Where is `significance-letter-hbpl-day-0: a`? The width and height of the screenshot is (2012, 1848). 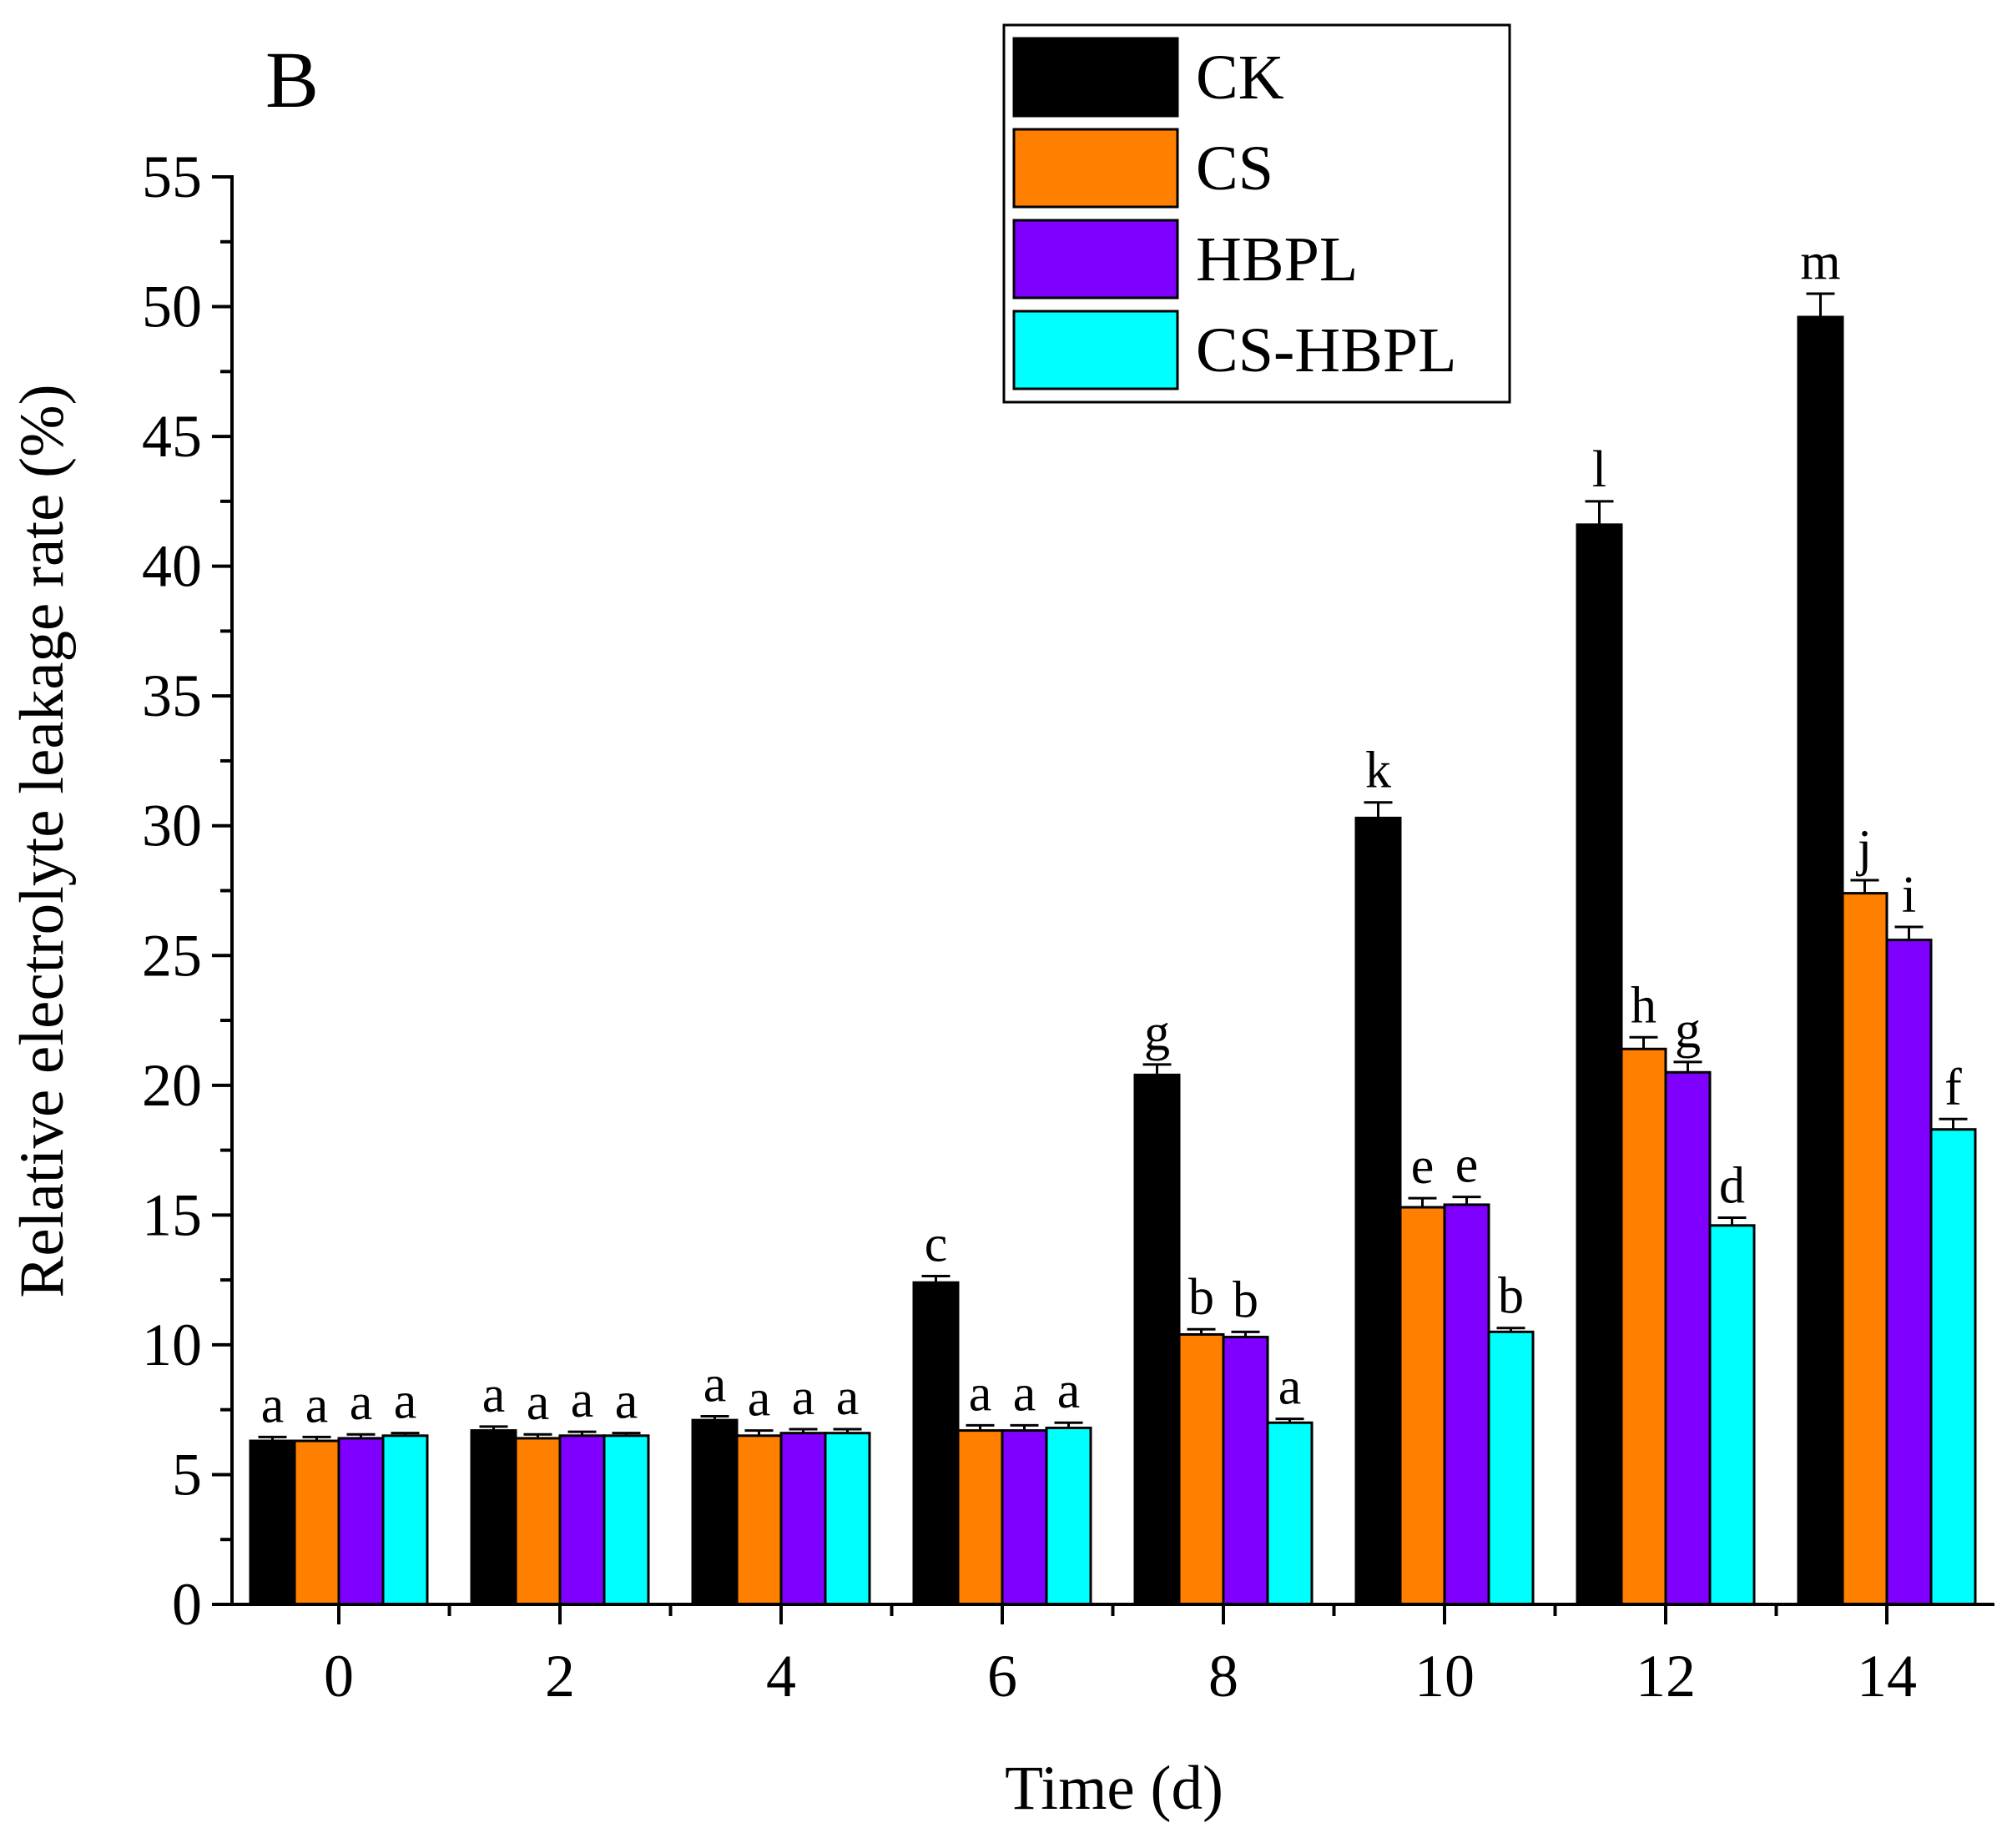
significance-letter-hbpl-day-0: a is located at coordinates (361, 1402).